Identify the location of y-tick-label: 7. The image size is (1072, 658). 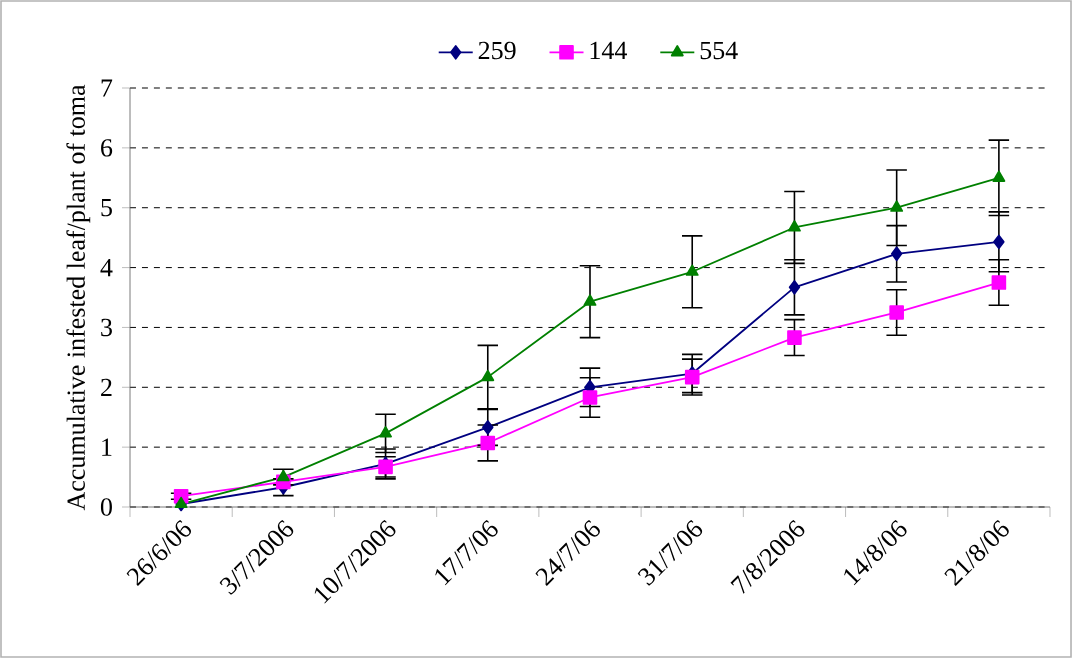
(107, 88).